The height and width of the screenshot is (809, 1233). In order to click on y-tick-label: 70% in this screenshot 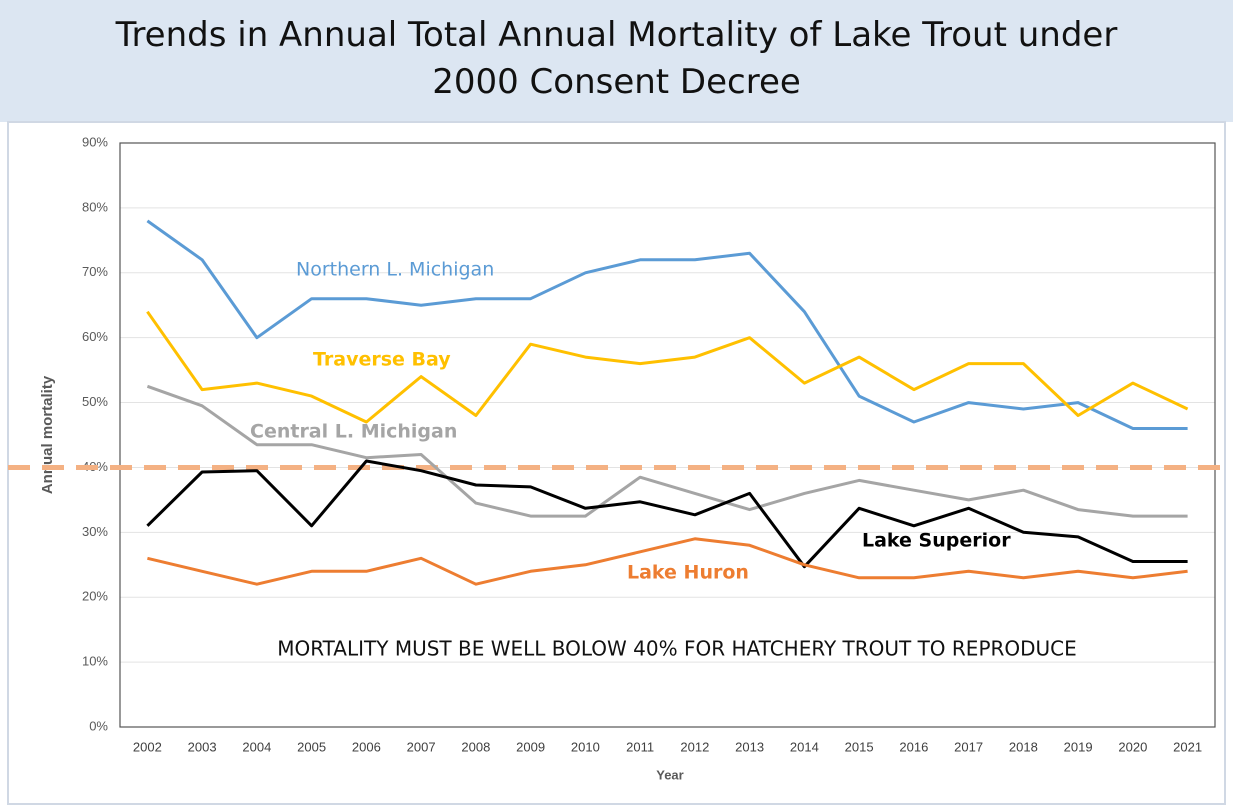, I will do `click(95, 271)`.